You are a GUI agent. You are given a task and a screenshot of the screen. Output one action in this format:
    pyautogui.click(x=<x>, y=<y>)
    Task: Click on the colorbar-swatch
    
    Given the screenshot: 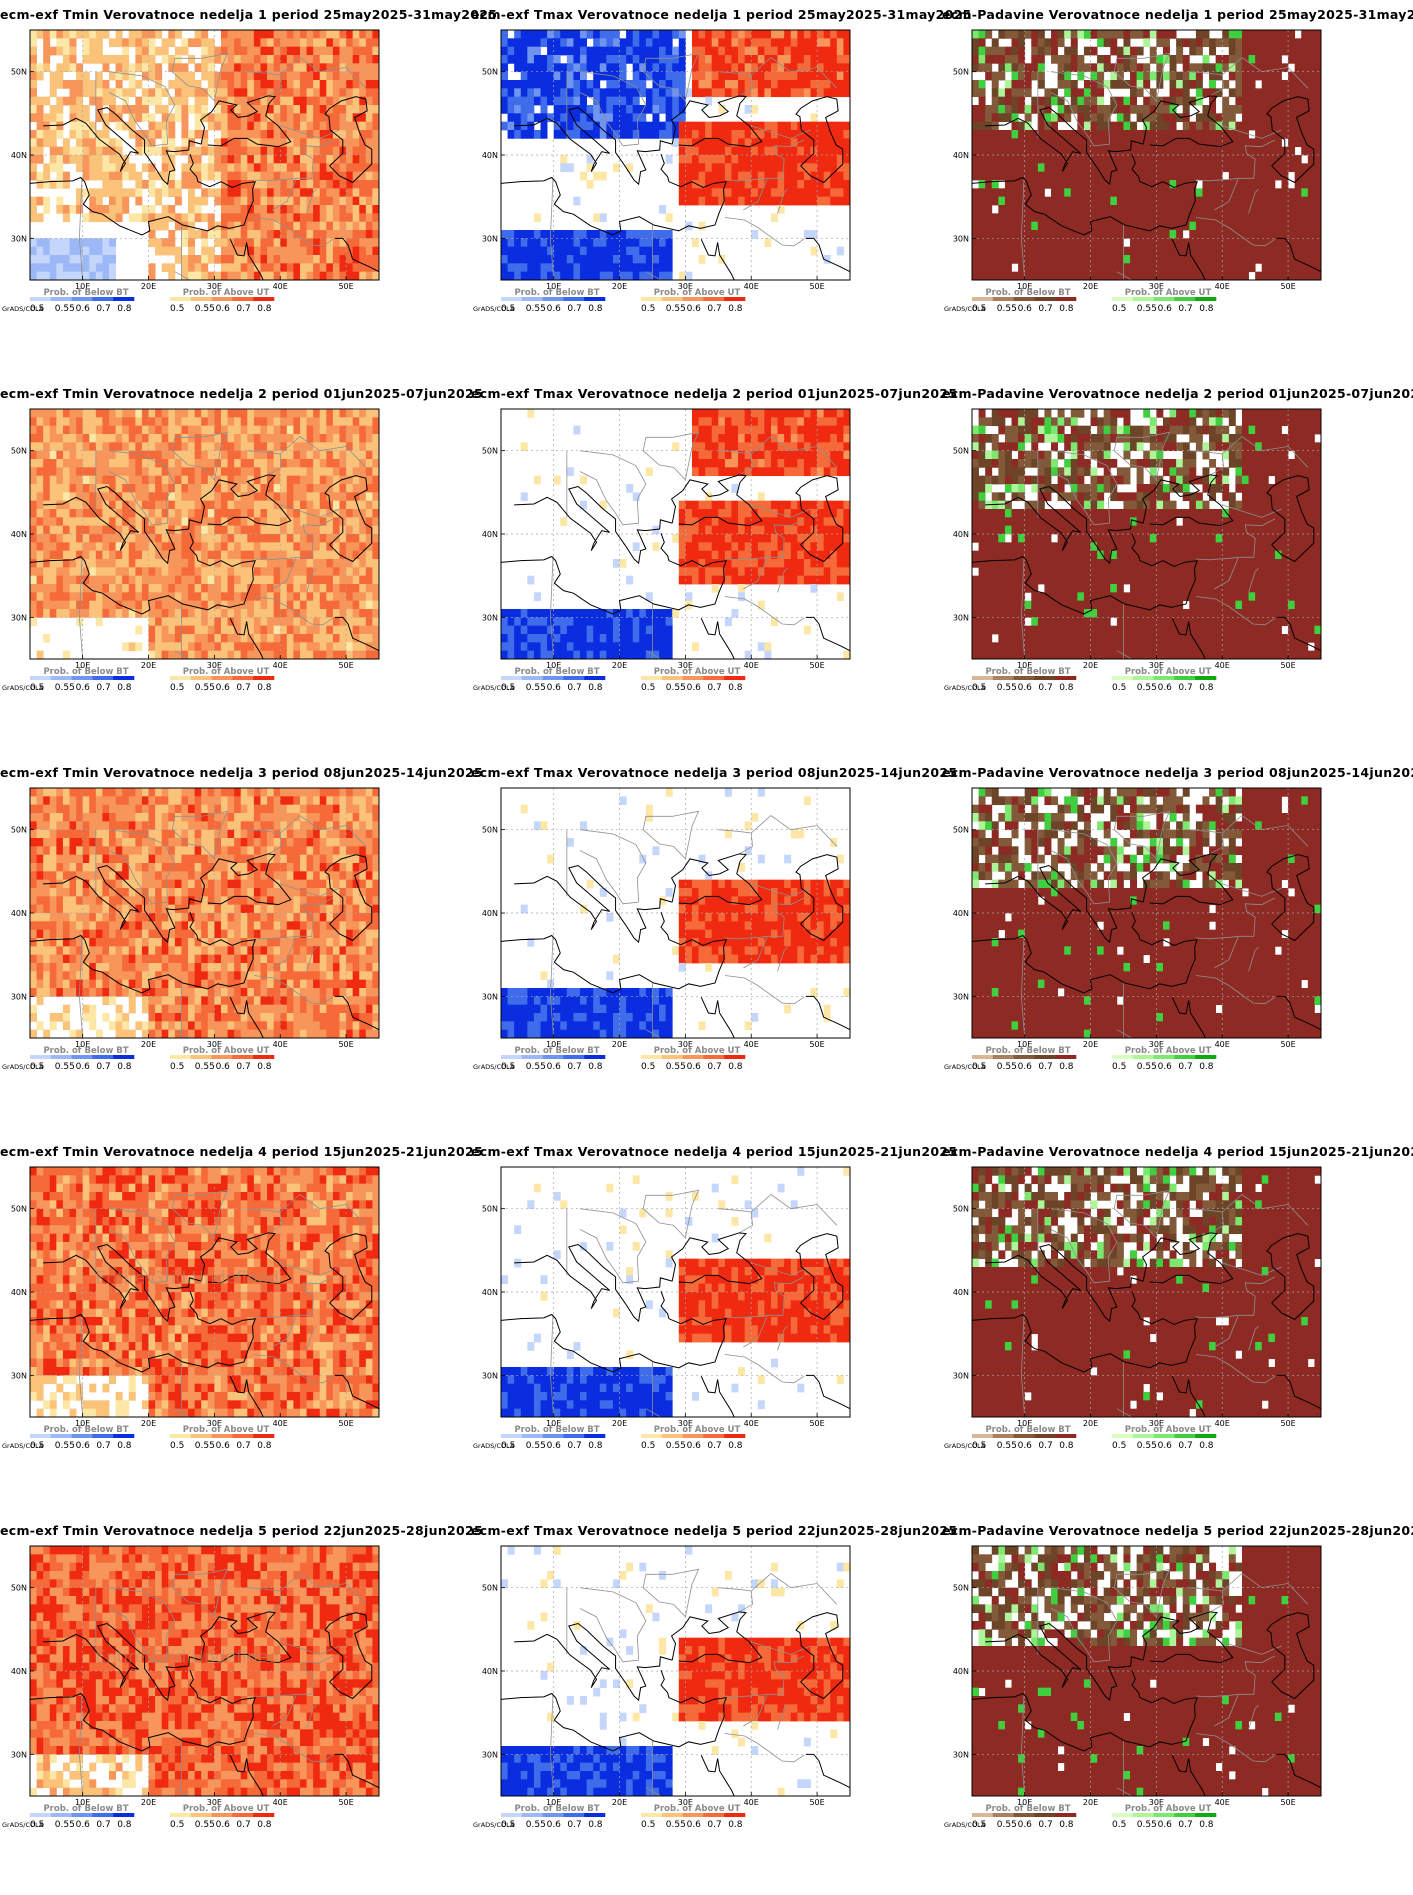 What is the action you would take?
    pyautogui.click(x=1143, y=299)
    